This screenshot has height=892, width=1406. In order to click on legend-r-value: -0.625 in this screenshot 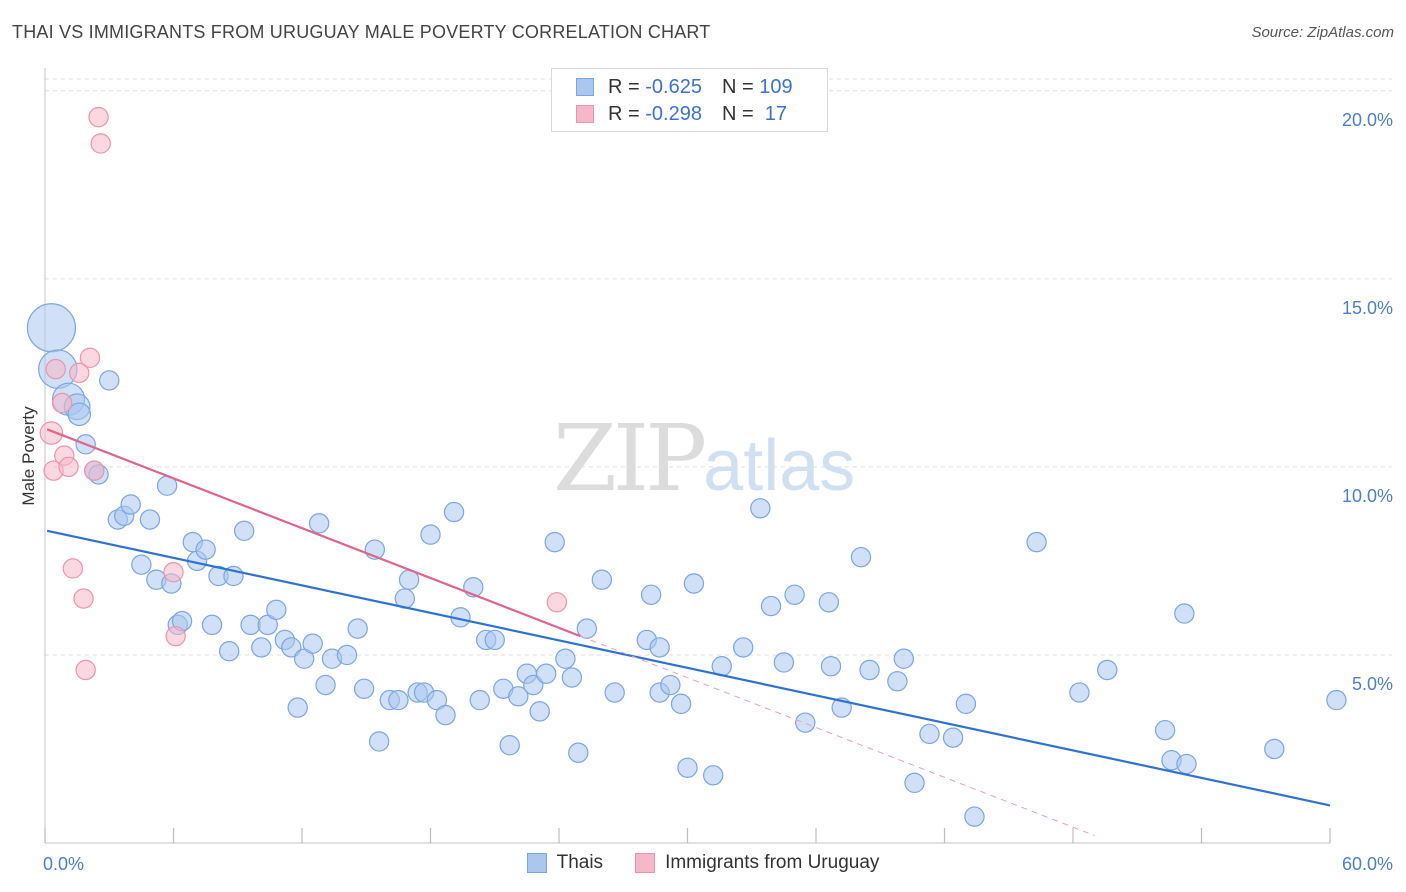, I will do `click(673, 86)`.